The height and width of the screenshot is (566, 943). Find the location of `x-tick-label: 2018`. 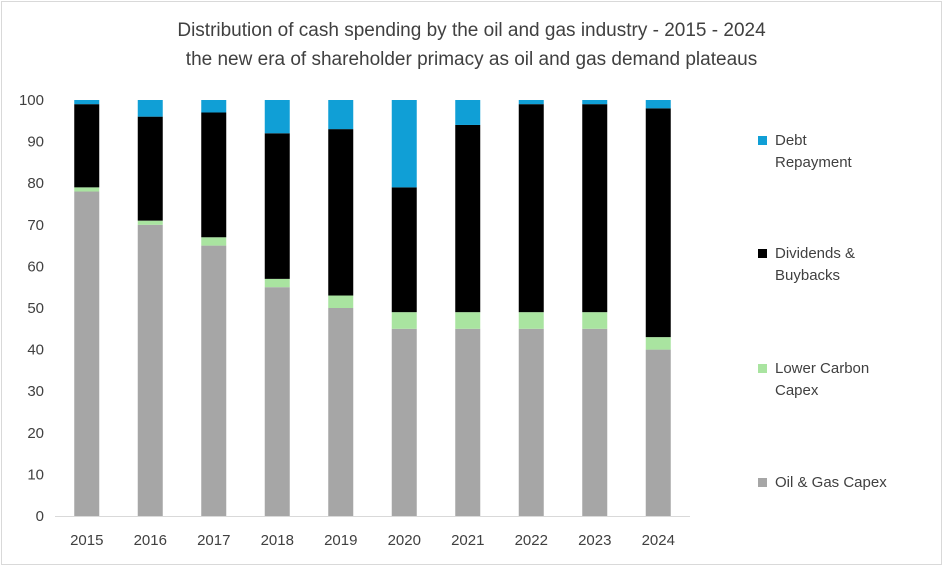

x-tick-label: 2018 is located at coordinates (277, 540).